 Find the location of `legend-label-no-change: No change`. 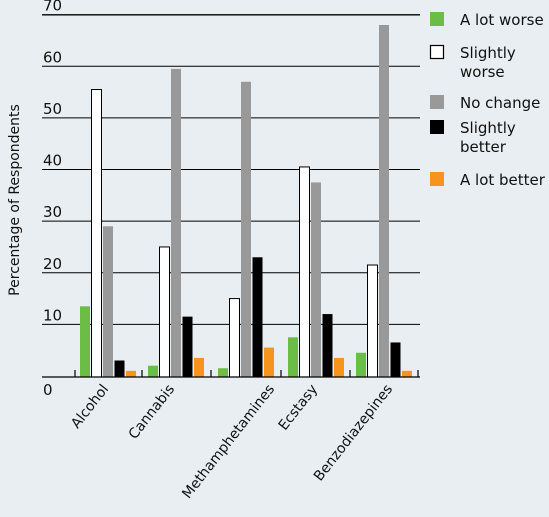

legend-label-no-change: No change is located at coordinates (500, 103).